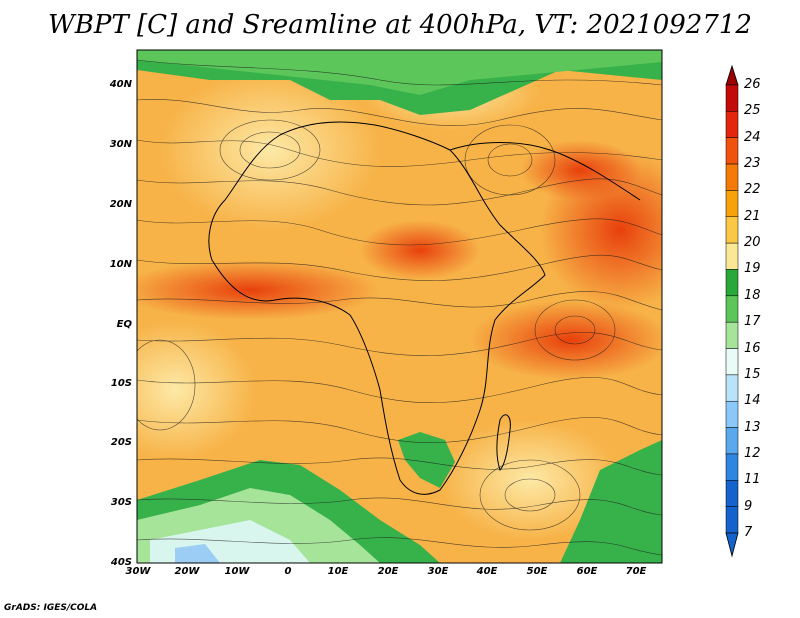  I want to click on colorbar-label: 9, so click(748, 506).